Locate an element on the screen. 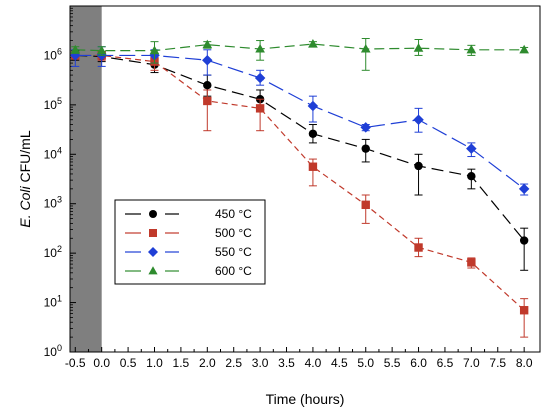 The image size is (550, 414). y-axis-title-rest: CFU/mL is located at coordinates (25, 158).